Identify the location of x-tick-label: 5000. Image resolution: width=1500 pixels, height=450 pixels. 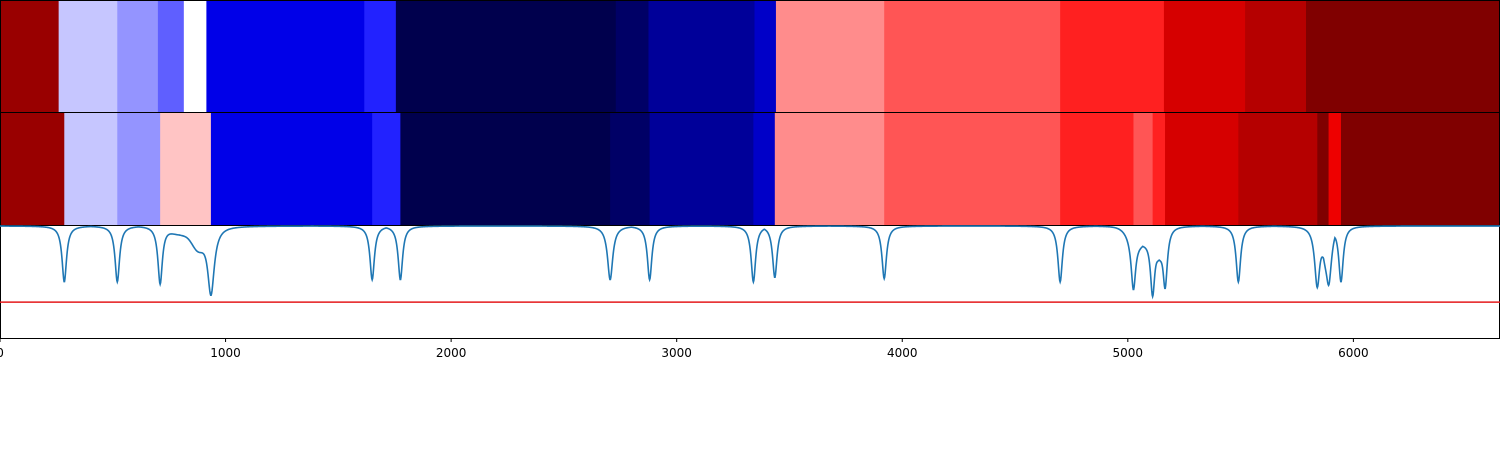
(1128, 353).